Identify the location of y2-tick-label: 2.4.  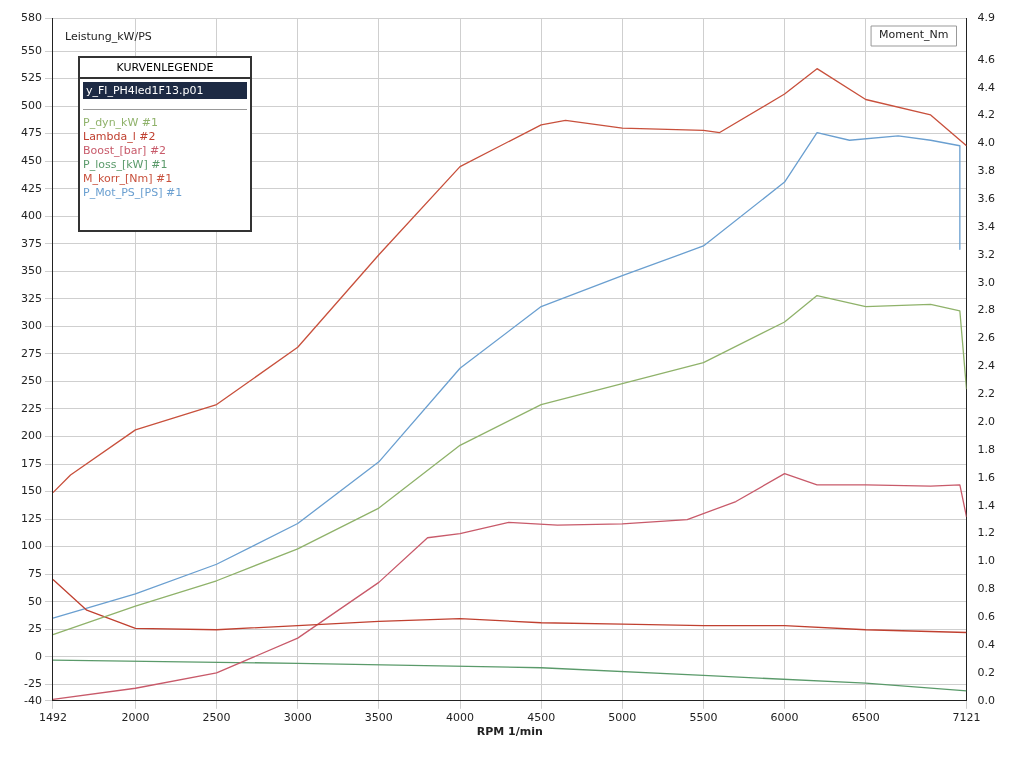
(986, 366).